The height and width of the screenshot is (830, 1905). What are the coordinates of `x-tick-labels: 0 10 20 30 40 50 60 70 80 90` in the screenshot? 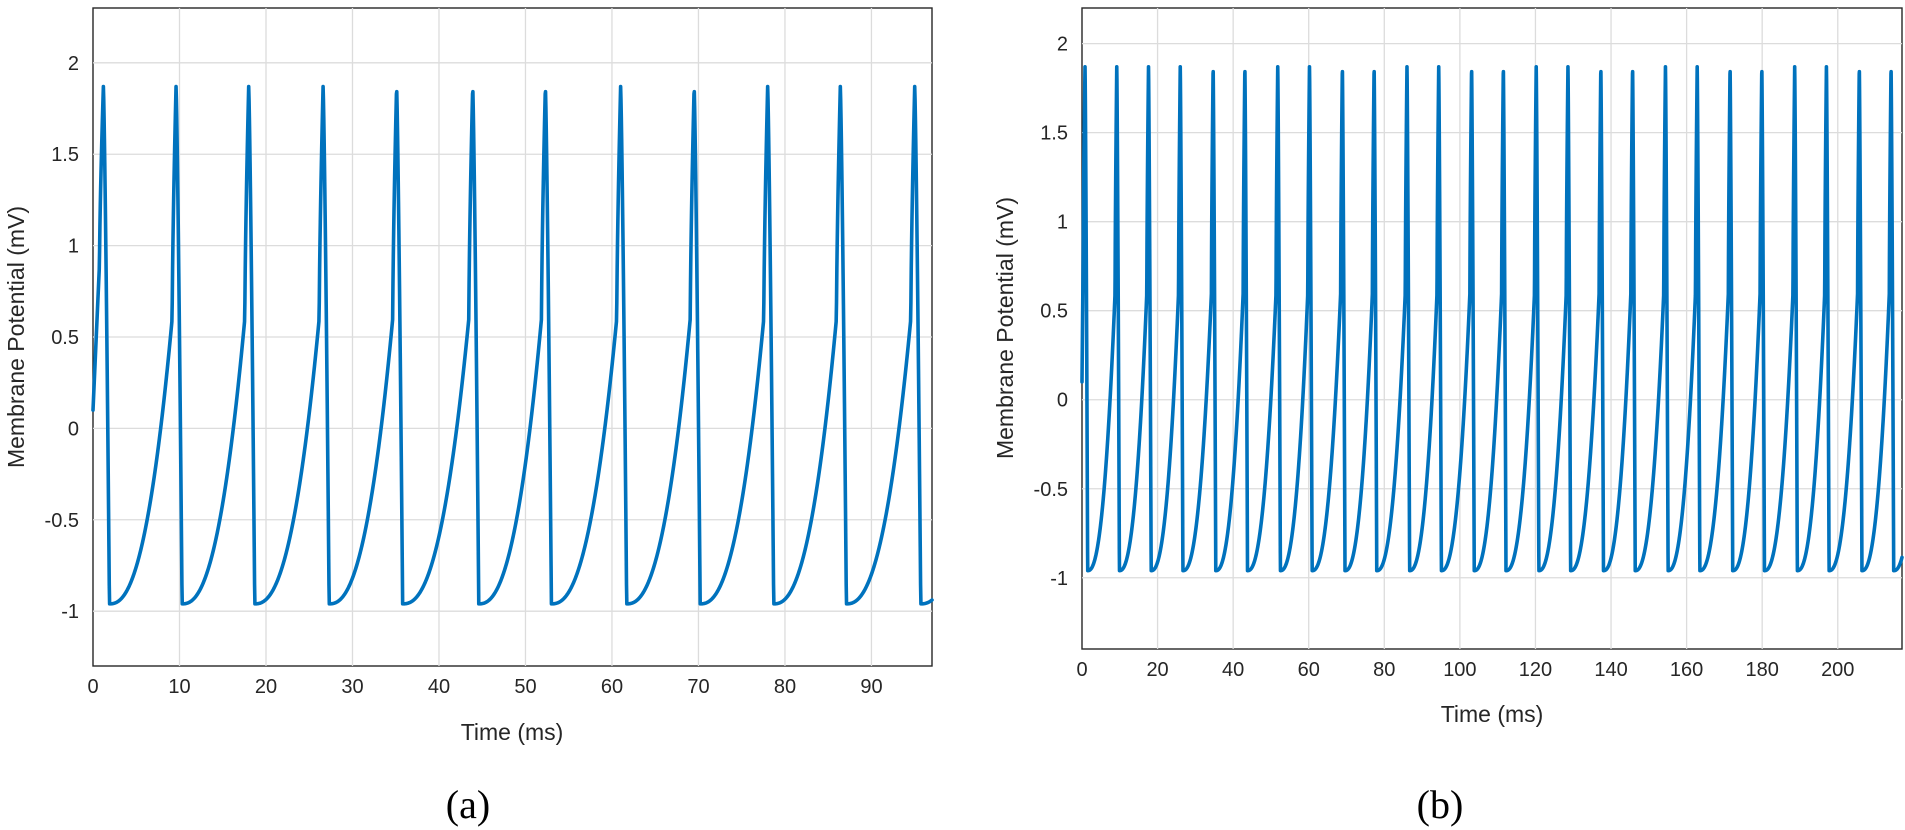 It's located at (484, 687).